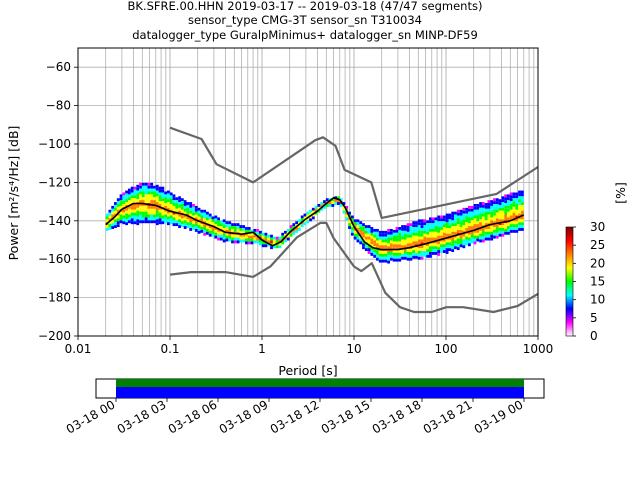  I want to click on high-noise-model-line, so click(354, 172).